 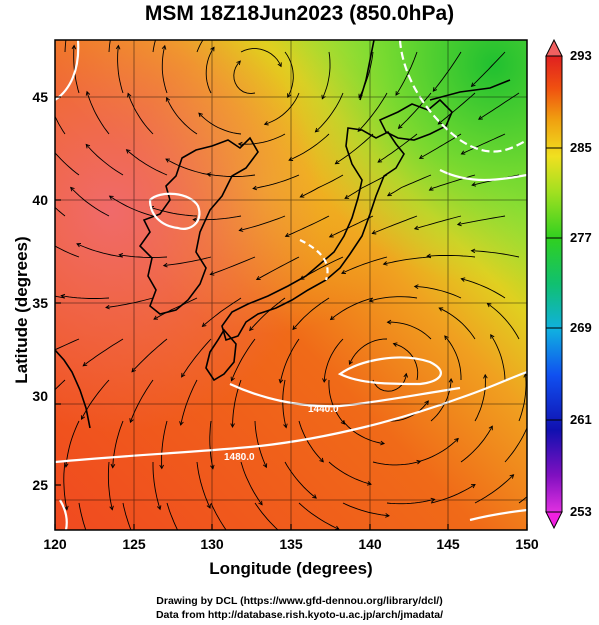 I want to click on x-tick-marks, so click(x=291, y=527).